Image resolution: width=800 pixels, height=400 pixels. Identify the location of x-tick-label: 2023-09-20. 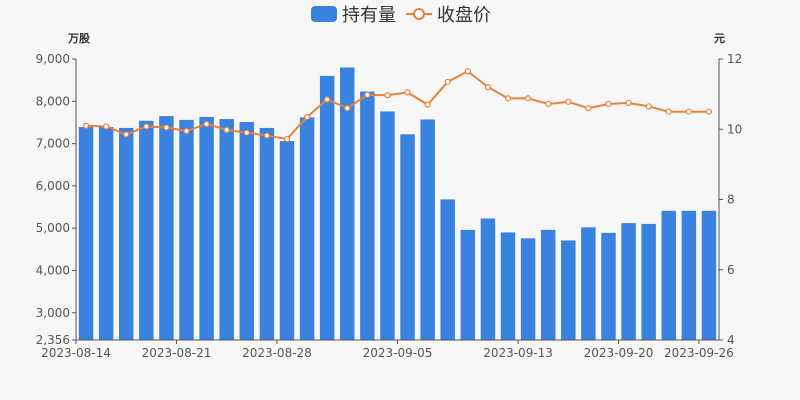
(619, 353).